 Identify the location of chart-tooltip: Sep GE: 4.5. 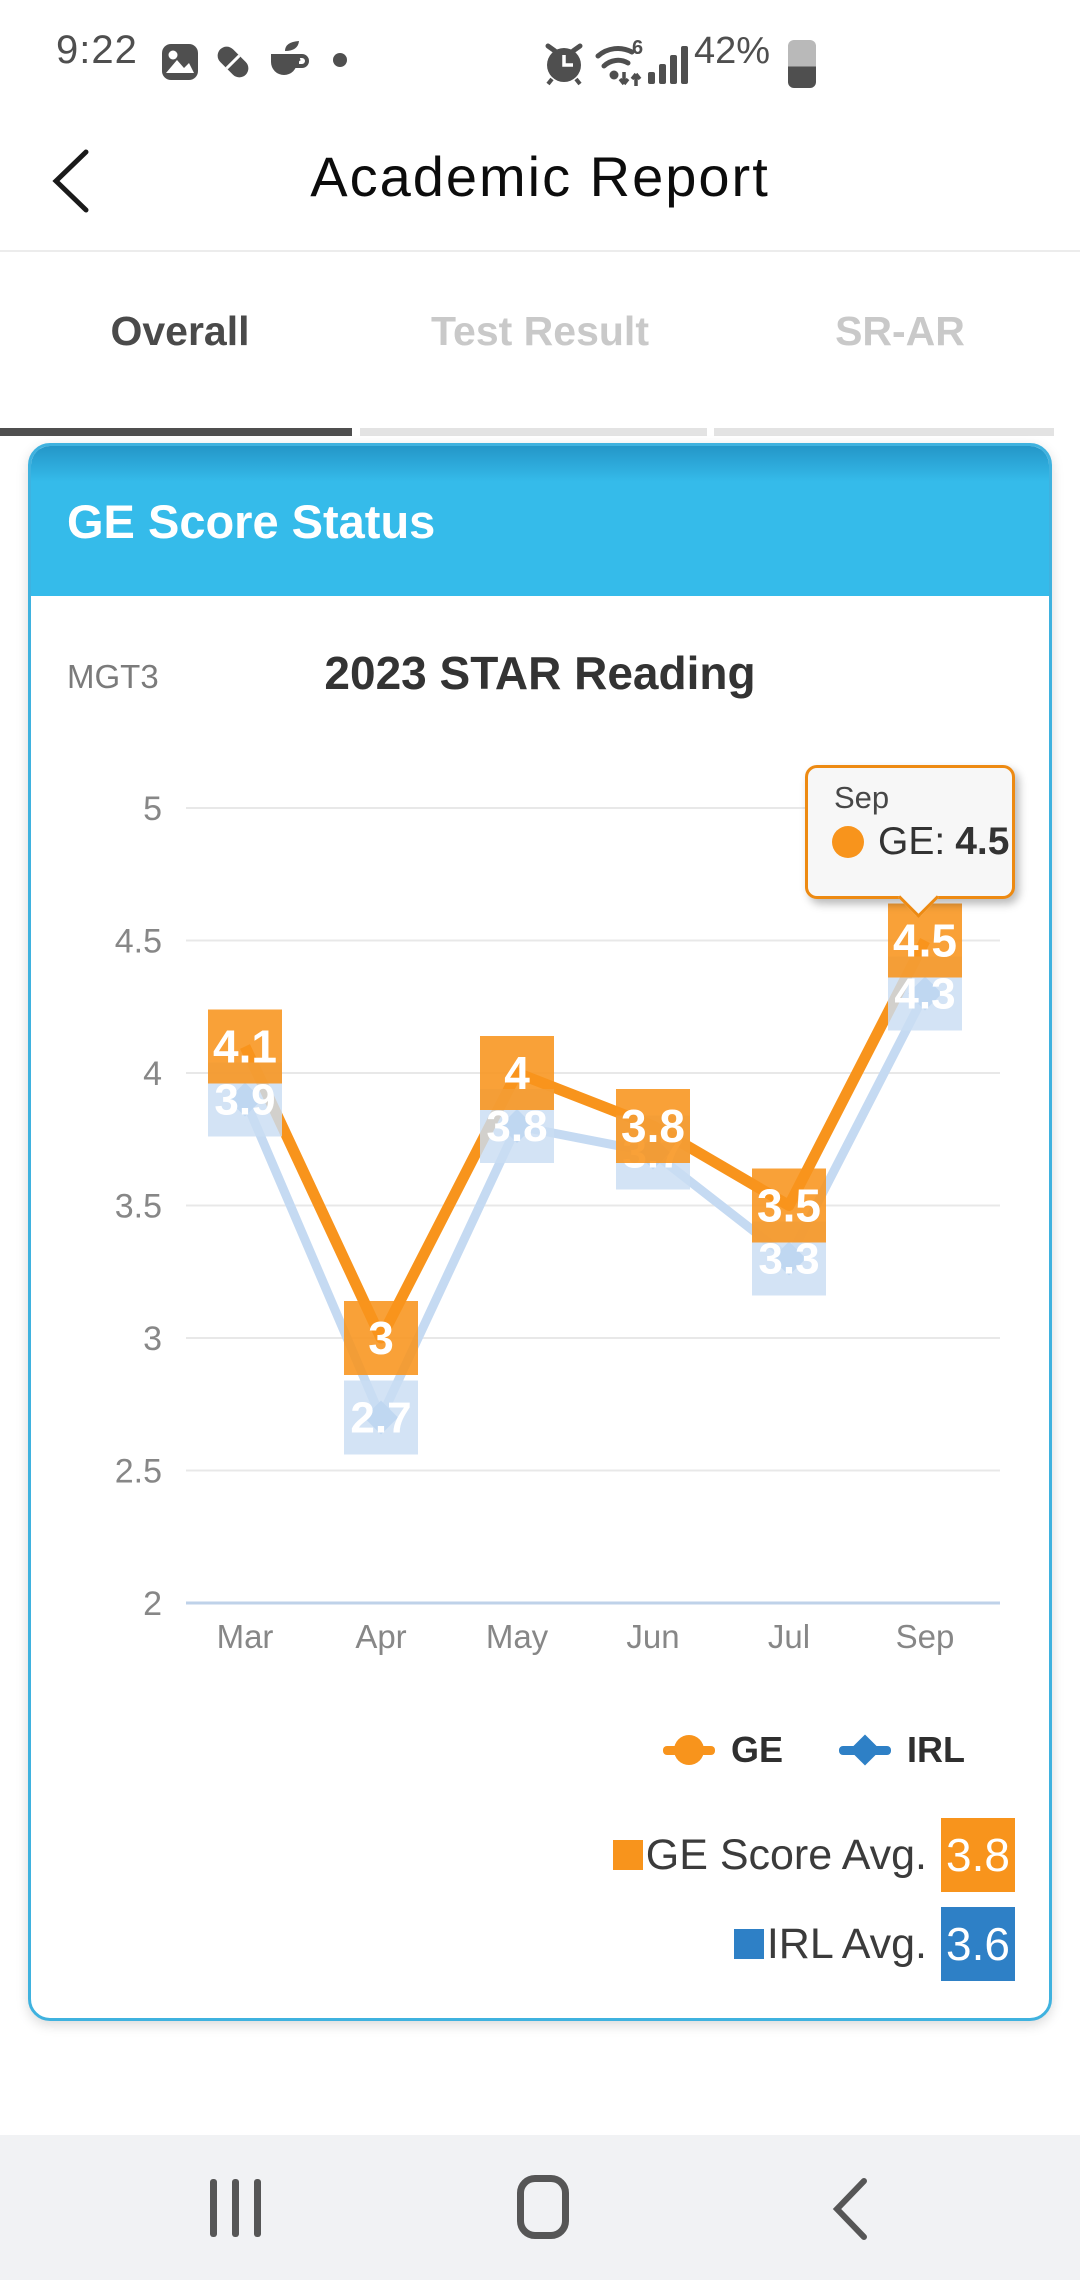
(910, 832).